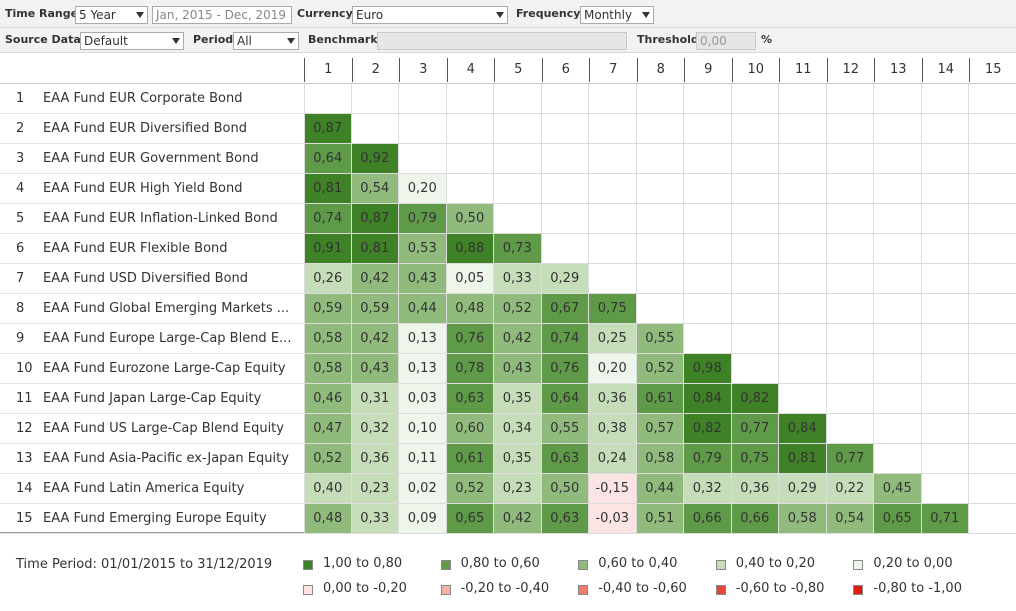  Describe the element at coordinates (20, 188) in the screenshot. I see `row-index: 4` at that location.